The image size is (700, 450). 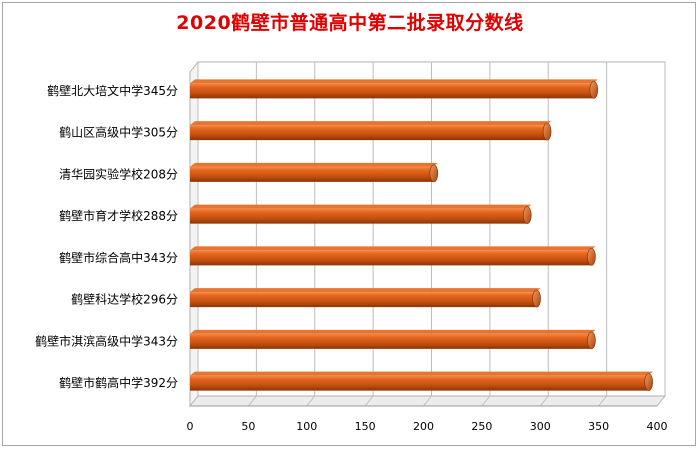 What do you see at coordinates (112, 90) in the screenshot?
I see `category-label: 鹤壁北大培文中学345分` at bounding box center [112, 90].